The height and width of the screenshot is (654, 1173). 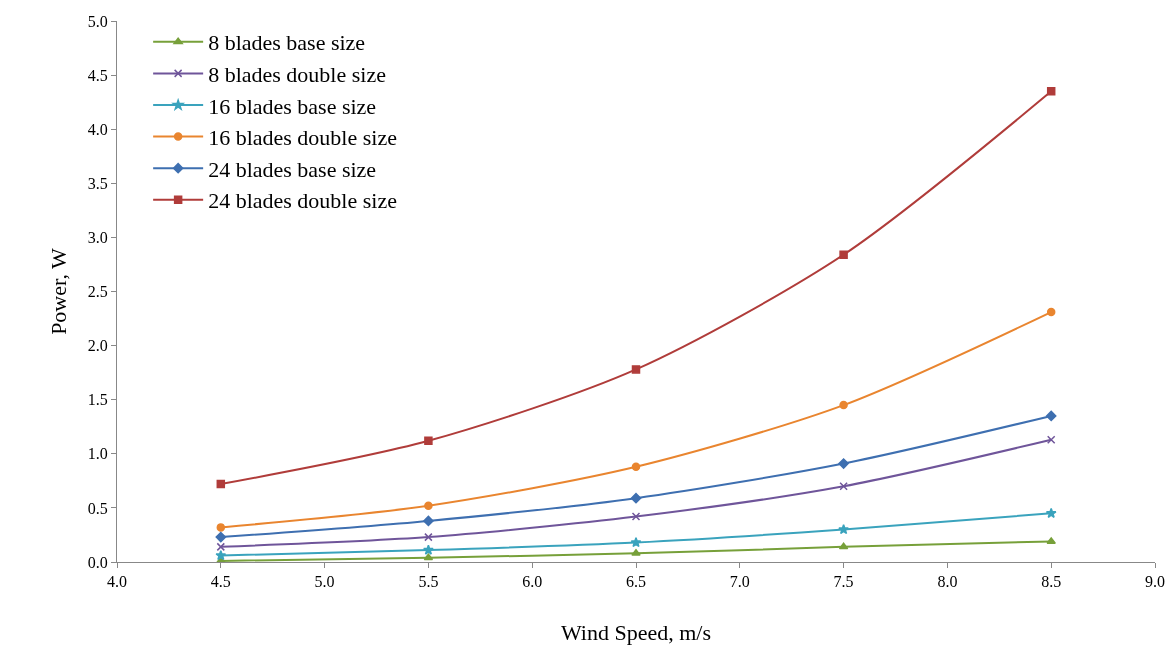 I want to click on y-tick-label: 1.5, so click(x=97, y=400).